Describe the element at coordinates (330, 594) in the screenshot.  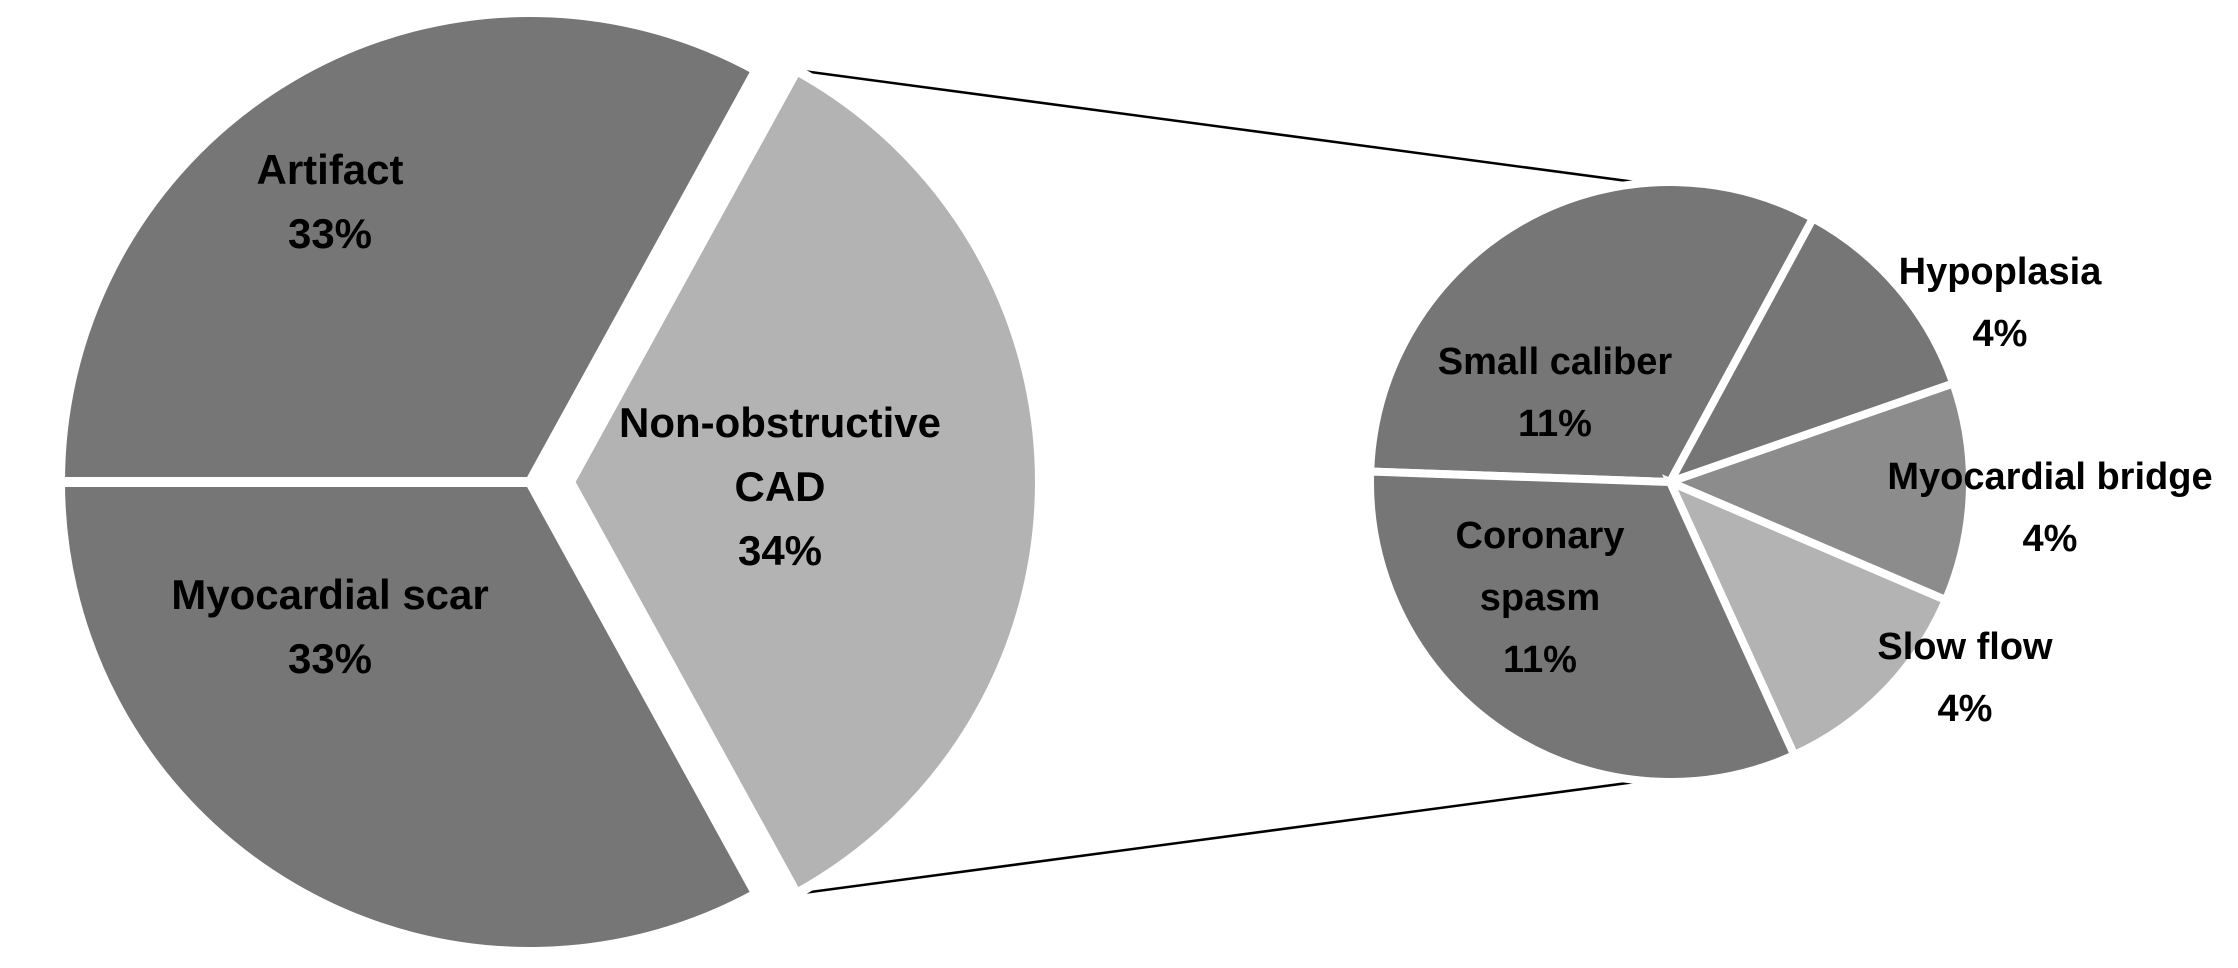
I see `main-label-myocardial-scar-text: Myocardial scar` at that location.